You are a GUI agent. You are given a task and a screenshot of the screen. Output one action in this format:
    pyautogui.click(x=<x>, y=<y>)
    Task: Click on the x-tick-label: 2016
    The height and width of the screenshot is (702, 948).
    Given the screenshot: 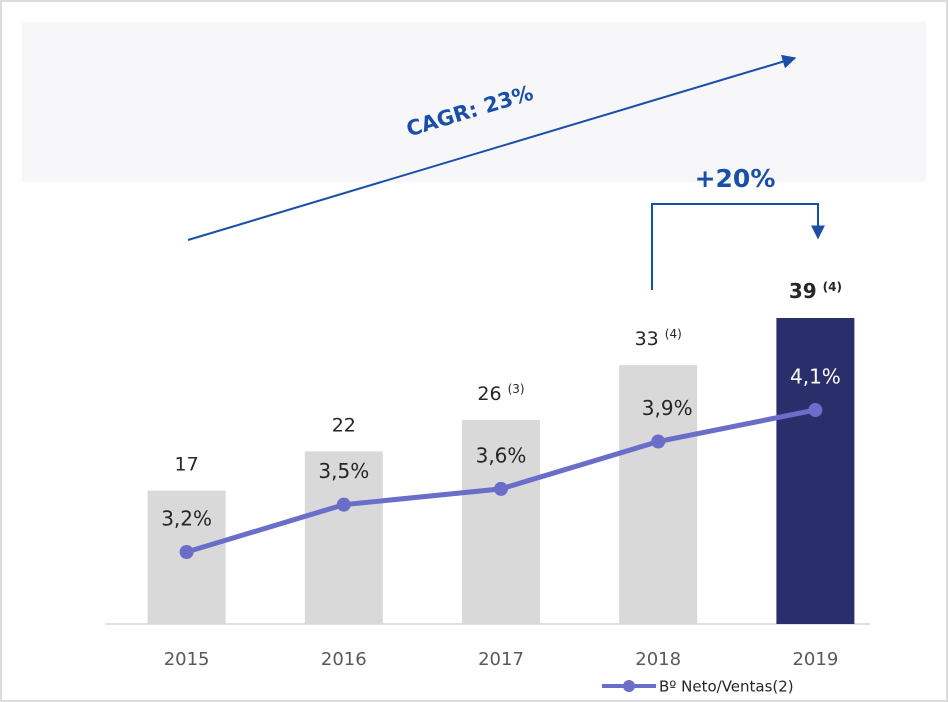 What is the action you would take?
    pyautogui.click(x=344, y=659)
    